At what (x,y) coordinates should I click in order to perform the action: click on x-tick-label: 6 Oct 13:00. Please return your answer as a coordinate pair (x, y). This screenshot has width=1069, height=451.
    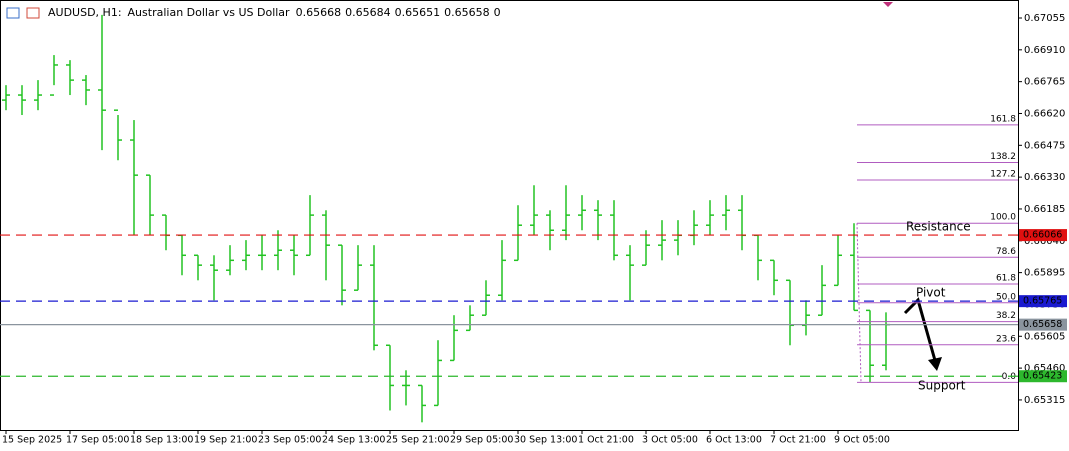
    Looking at the image, I should click on (734, 440).